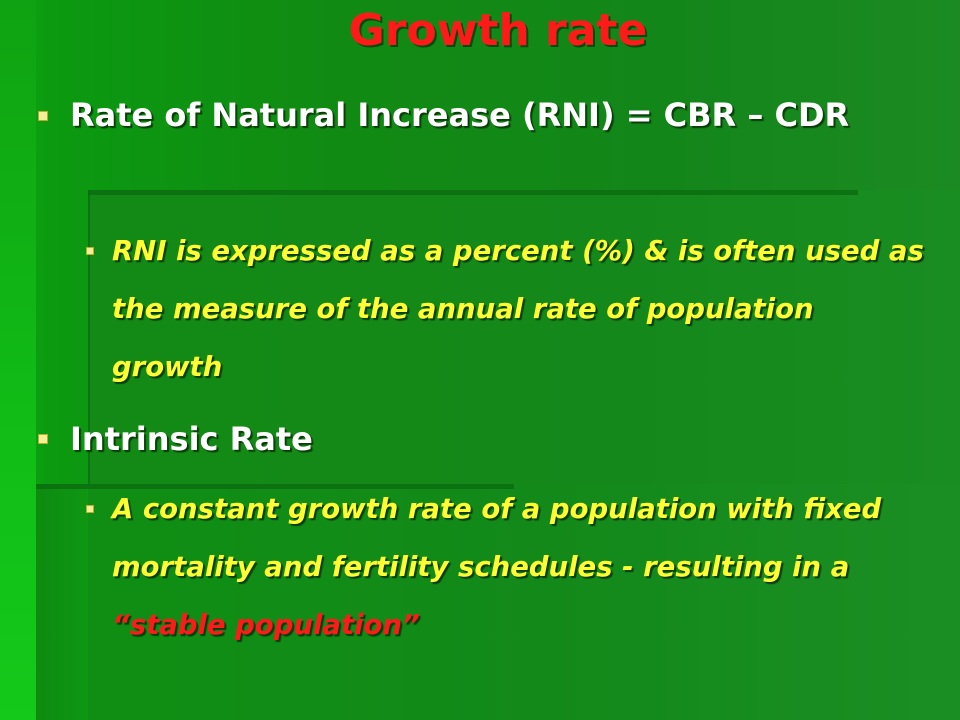 This screenshot has height=720, width=960. What do you see at coordinates (498, 30) in the screenshot?
I see `slide-title: Growth rate` at bounding box center [498, 30].